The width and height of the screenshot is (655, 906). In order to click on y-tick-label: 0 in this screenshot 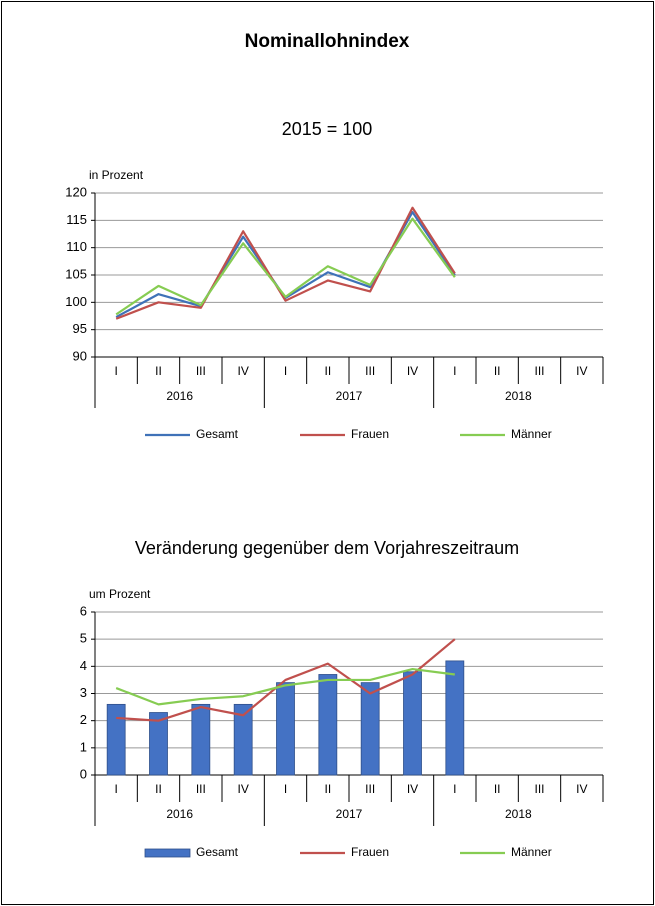, I will do `click(83, 773)`.